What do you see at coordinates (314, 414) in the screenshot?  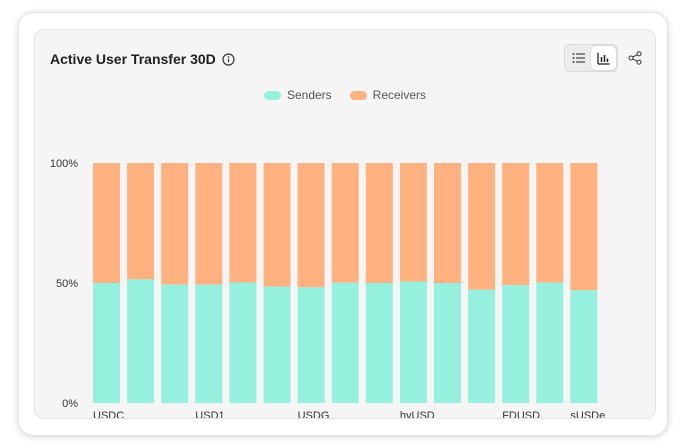 I see `x-tick-label: USDG` at bounding box center [314, 414].